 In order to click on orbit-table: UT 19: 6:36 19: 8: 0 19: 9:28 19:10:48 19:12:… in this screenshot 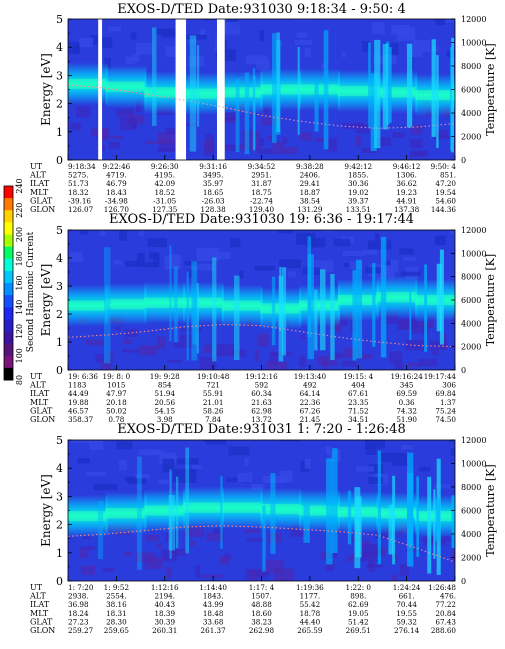, I will do `click(242, 398)`.